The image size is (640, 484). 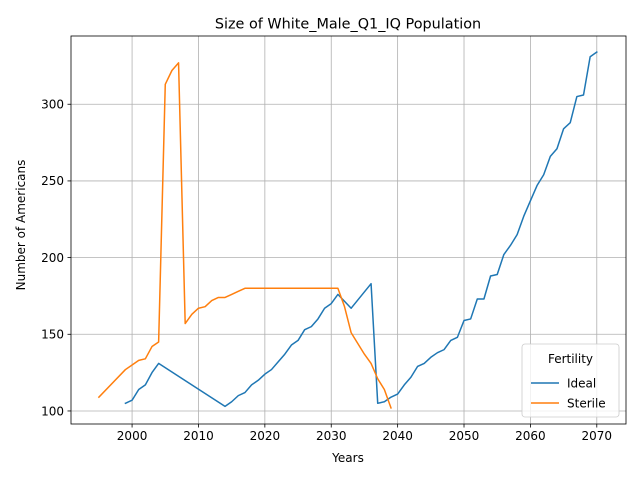 I want to click on x-tick-label: 2040, so click(x=397, y=436).